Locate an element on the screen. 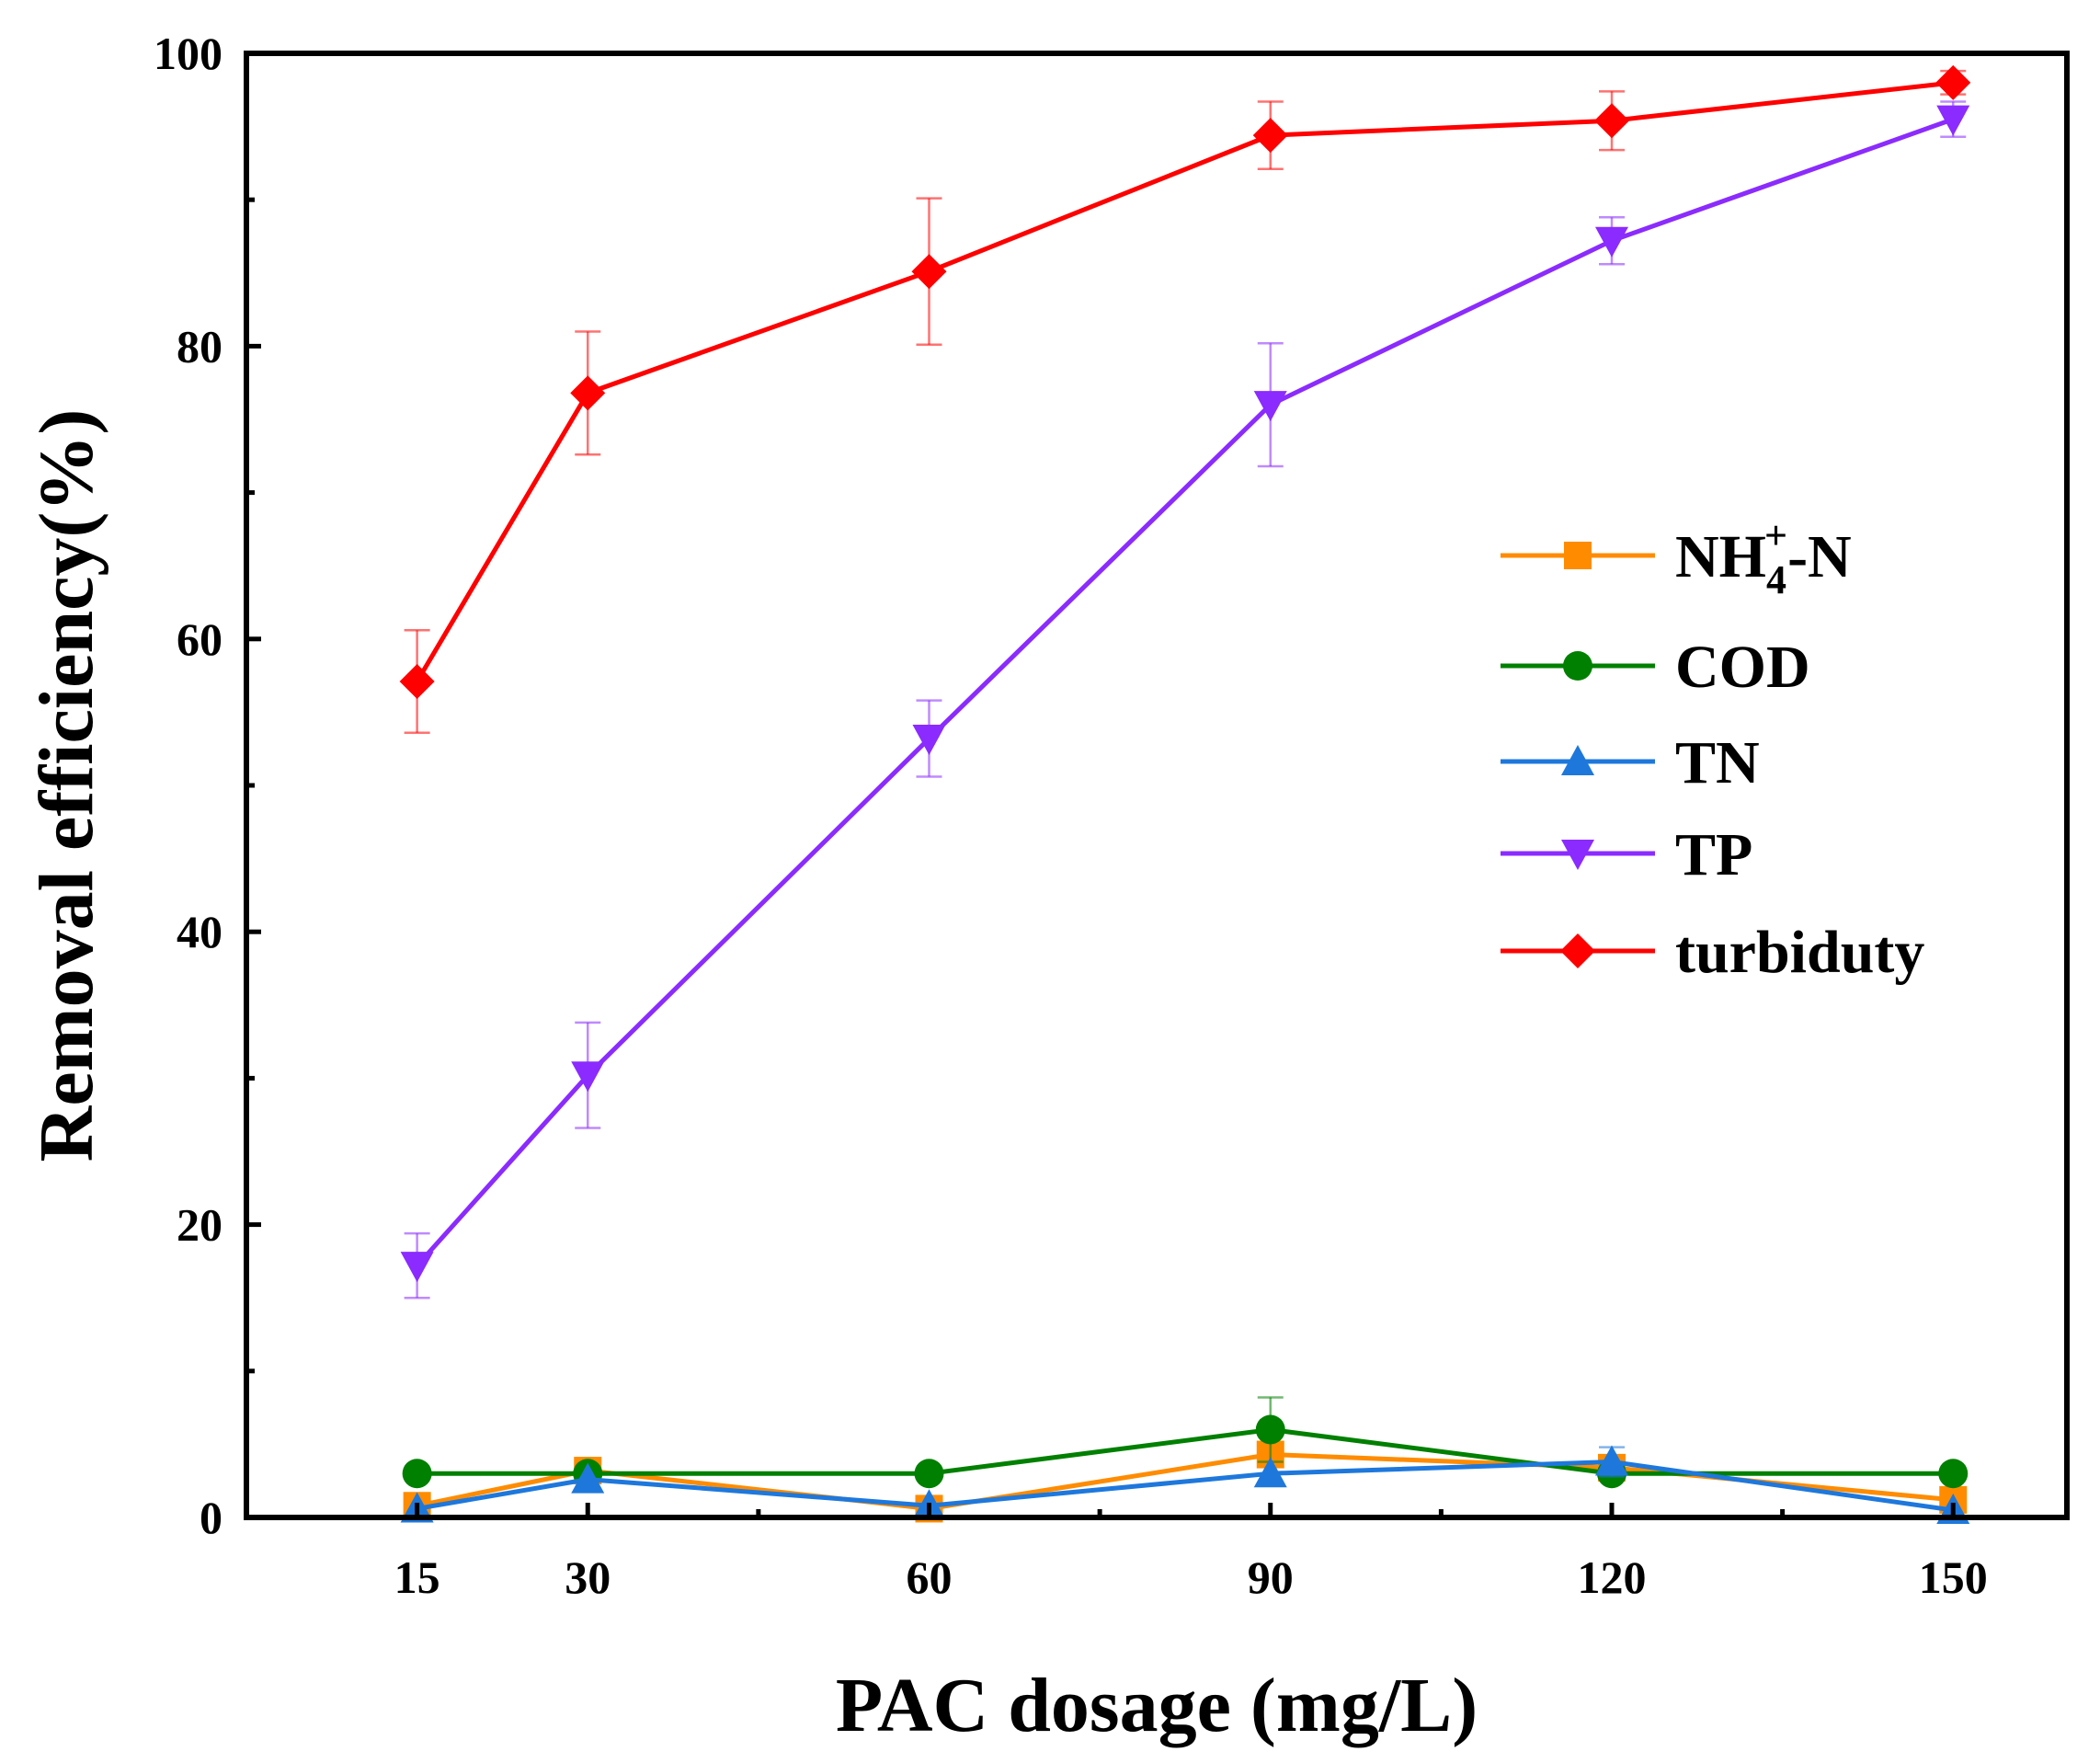  legend-item-cod: COD is located at coordinates (1655, 667).